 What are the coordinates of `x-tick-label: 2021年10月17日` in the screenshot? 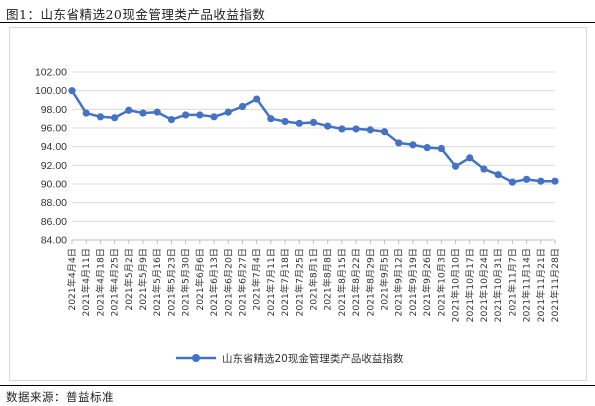 It's located at (470, 285).